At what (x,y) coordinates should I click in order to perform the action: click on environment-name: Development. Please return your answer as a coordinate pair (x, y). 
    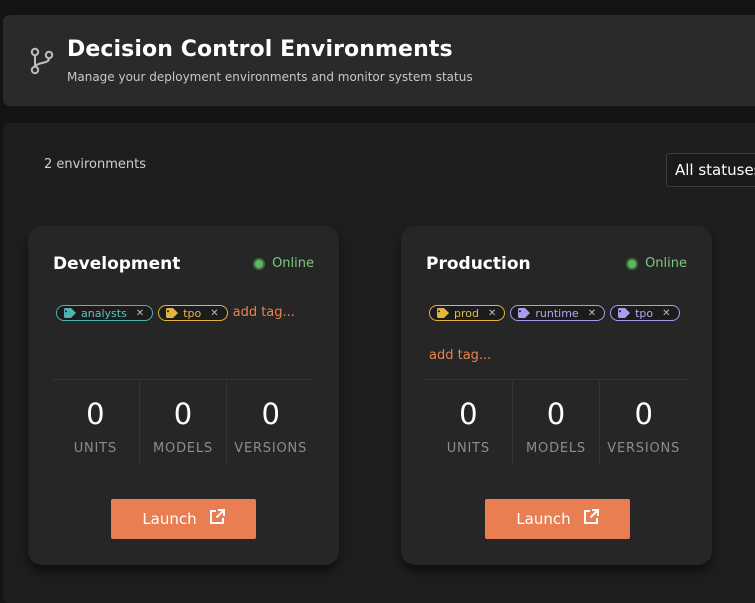
    Looking at the image, I should click on (117, 264).